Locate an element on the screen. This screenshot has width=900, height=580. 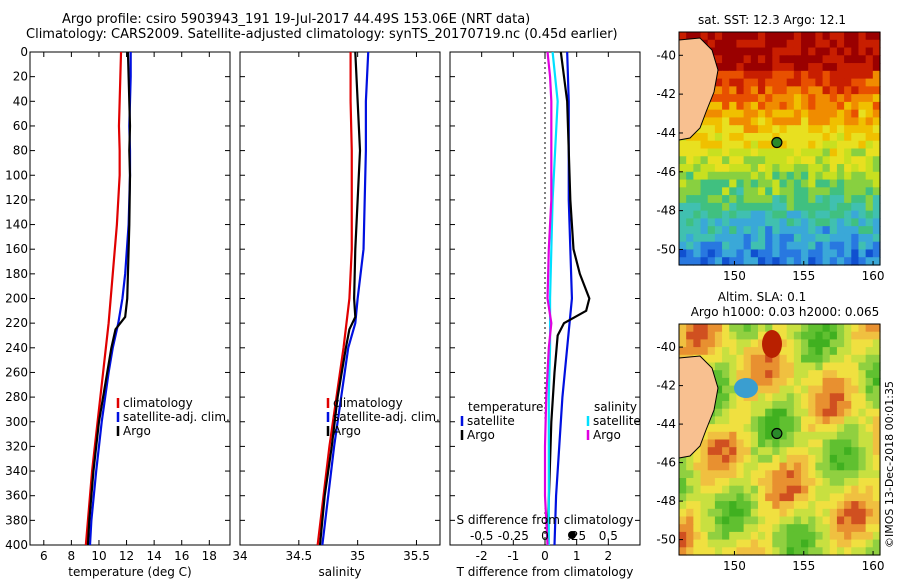
sla-map-cold-eddy is located at coordinates (746, 388).